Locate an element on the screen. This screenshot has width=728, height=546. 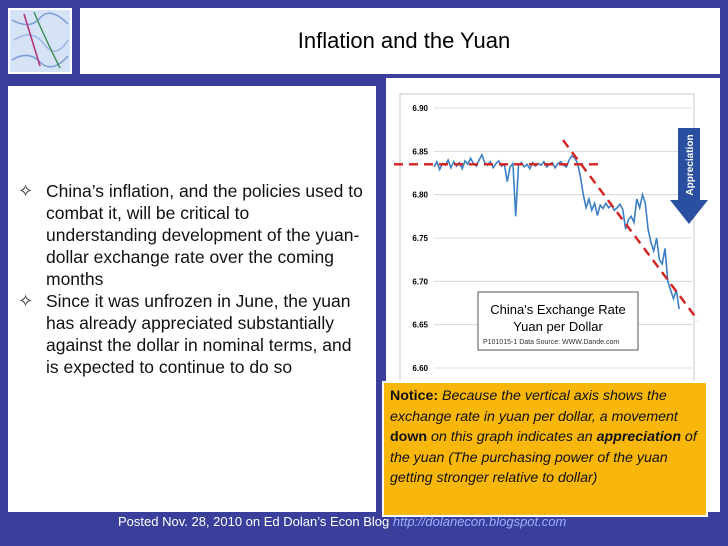
title-bar: Inflation and the Yuan is located at coordinates (400, 41).